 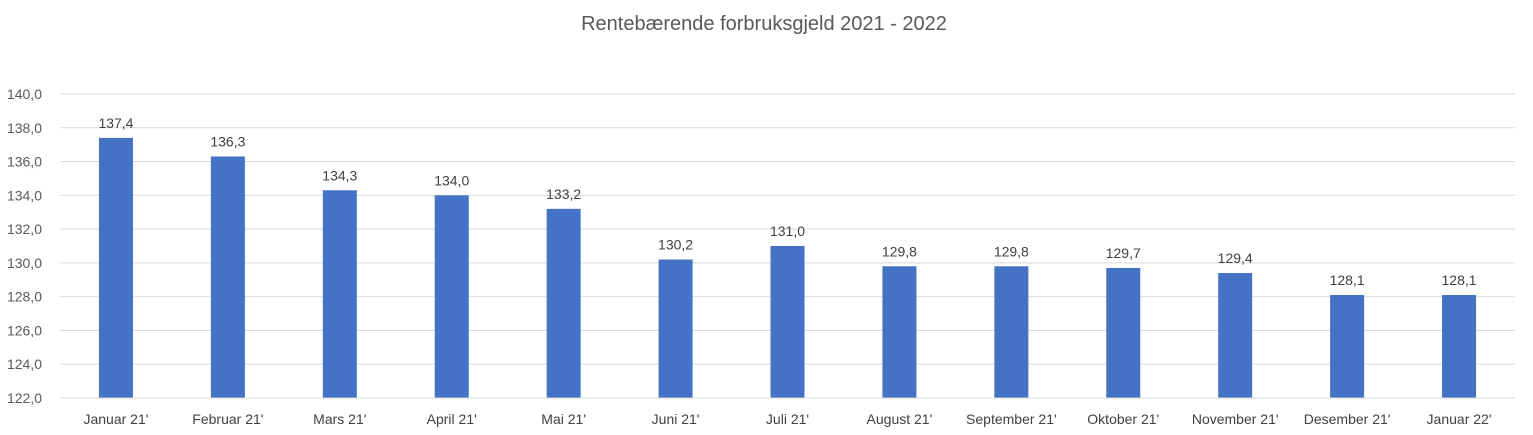 What do you see at coordinates (1235, 419) in the screenshot?
I see `x-tick-label: November 21'` at bounding box center [1235, 419].